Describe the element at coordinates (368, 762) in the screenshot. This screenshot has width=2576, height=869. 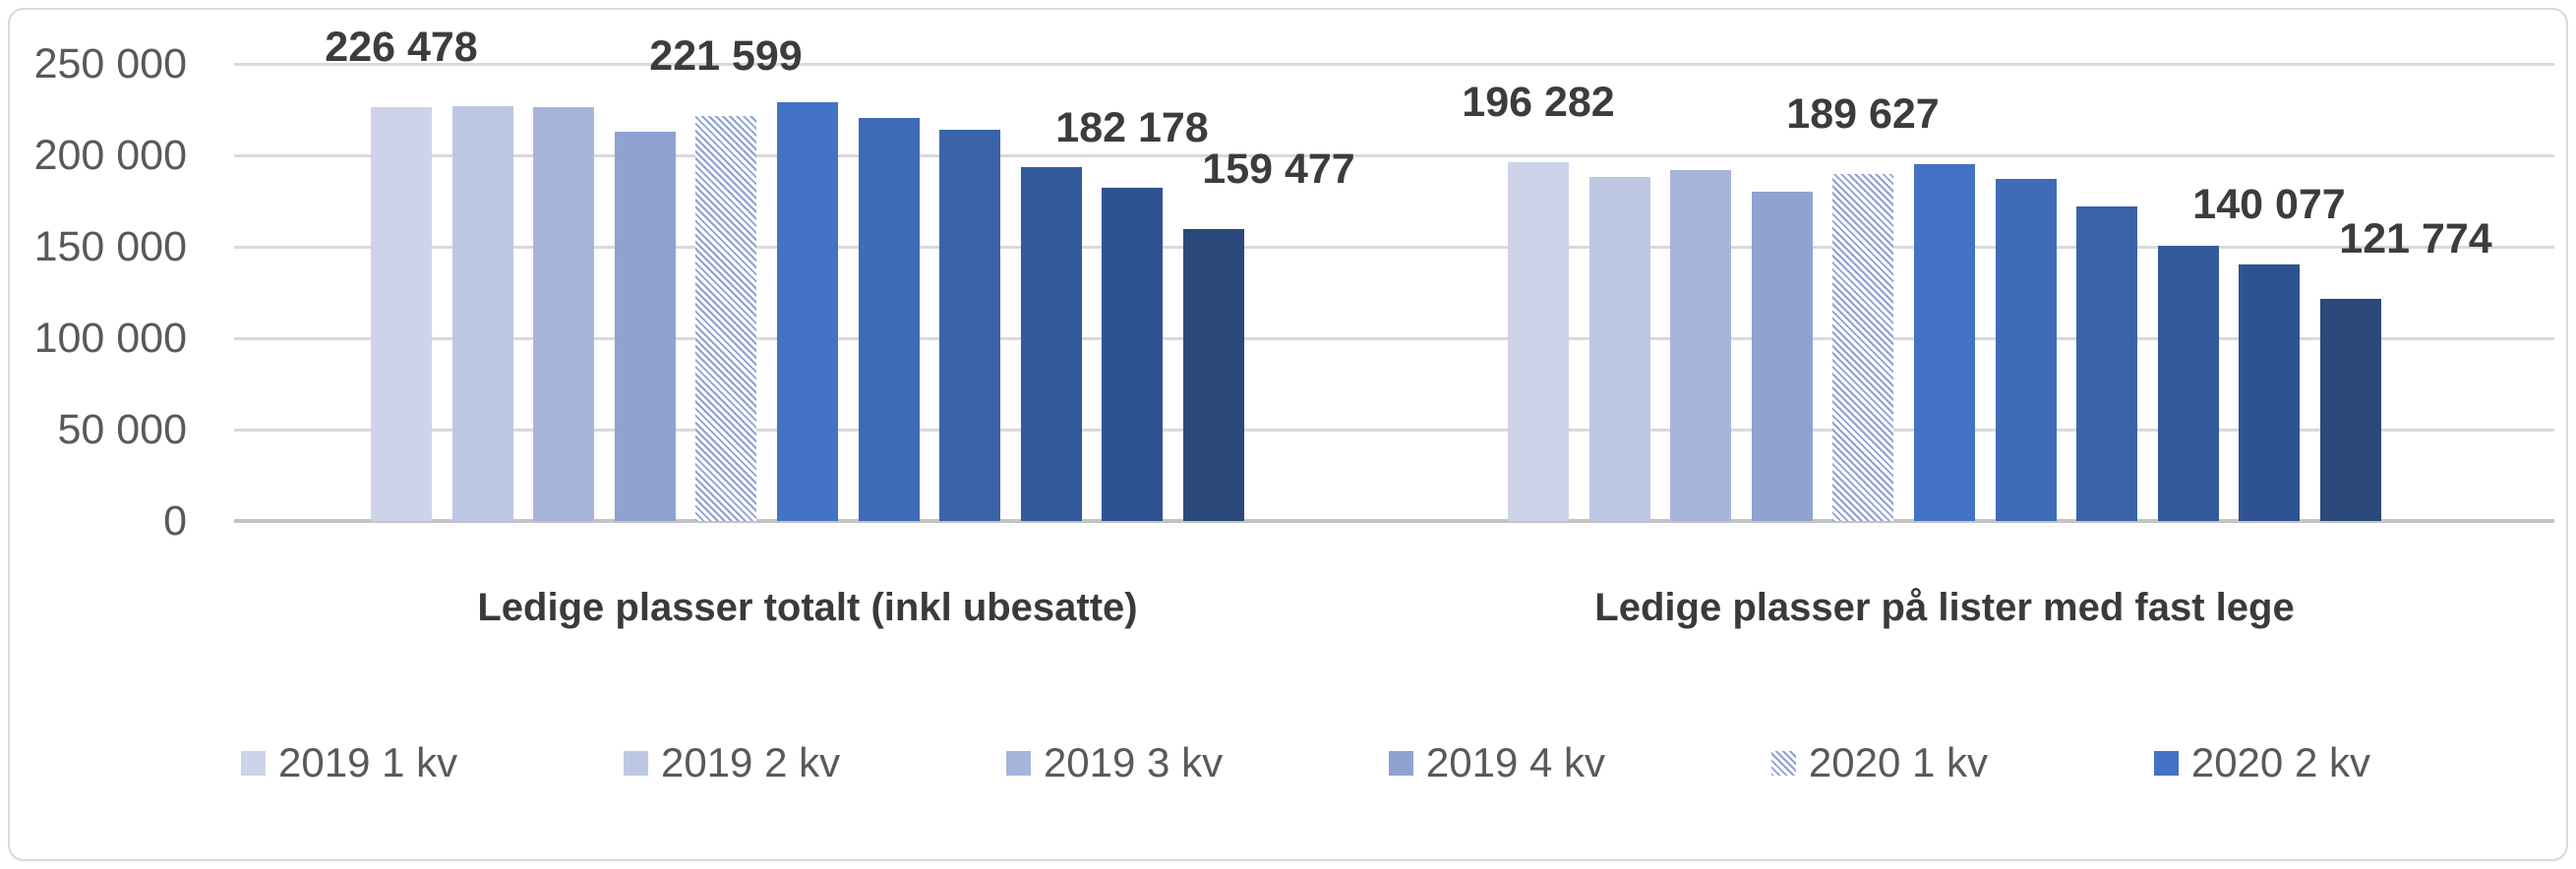
I see `legend-label: 2019 1 kv` at that location.